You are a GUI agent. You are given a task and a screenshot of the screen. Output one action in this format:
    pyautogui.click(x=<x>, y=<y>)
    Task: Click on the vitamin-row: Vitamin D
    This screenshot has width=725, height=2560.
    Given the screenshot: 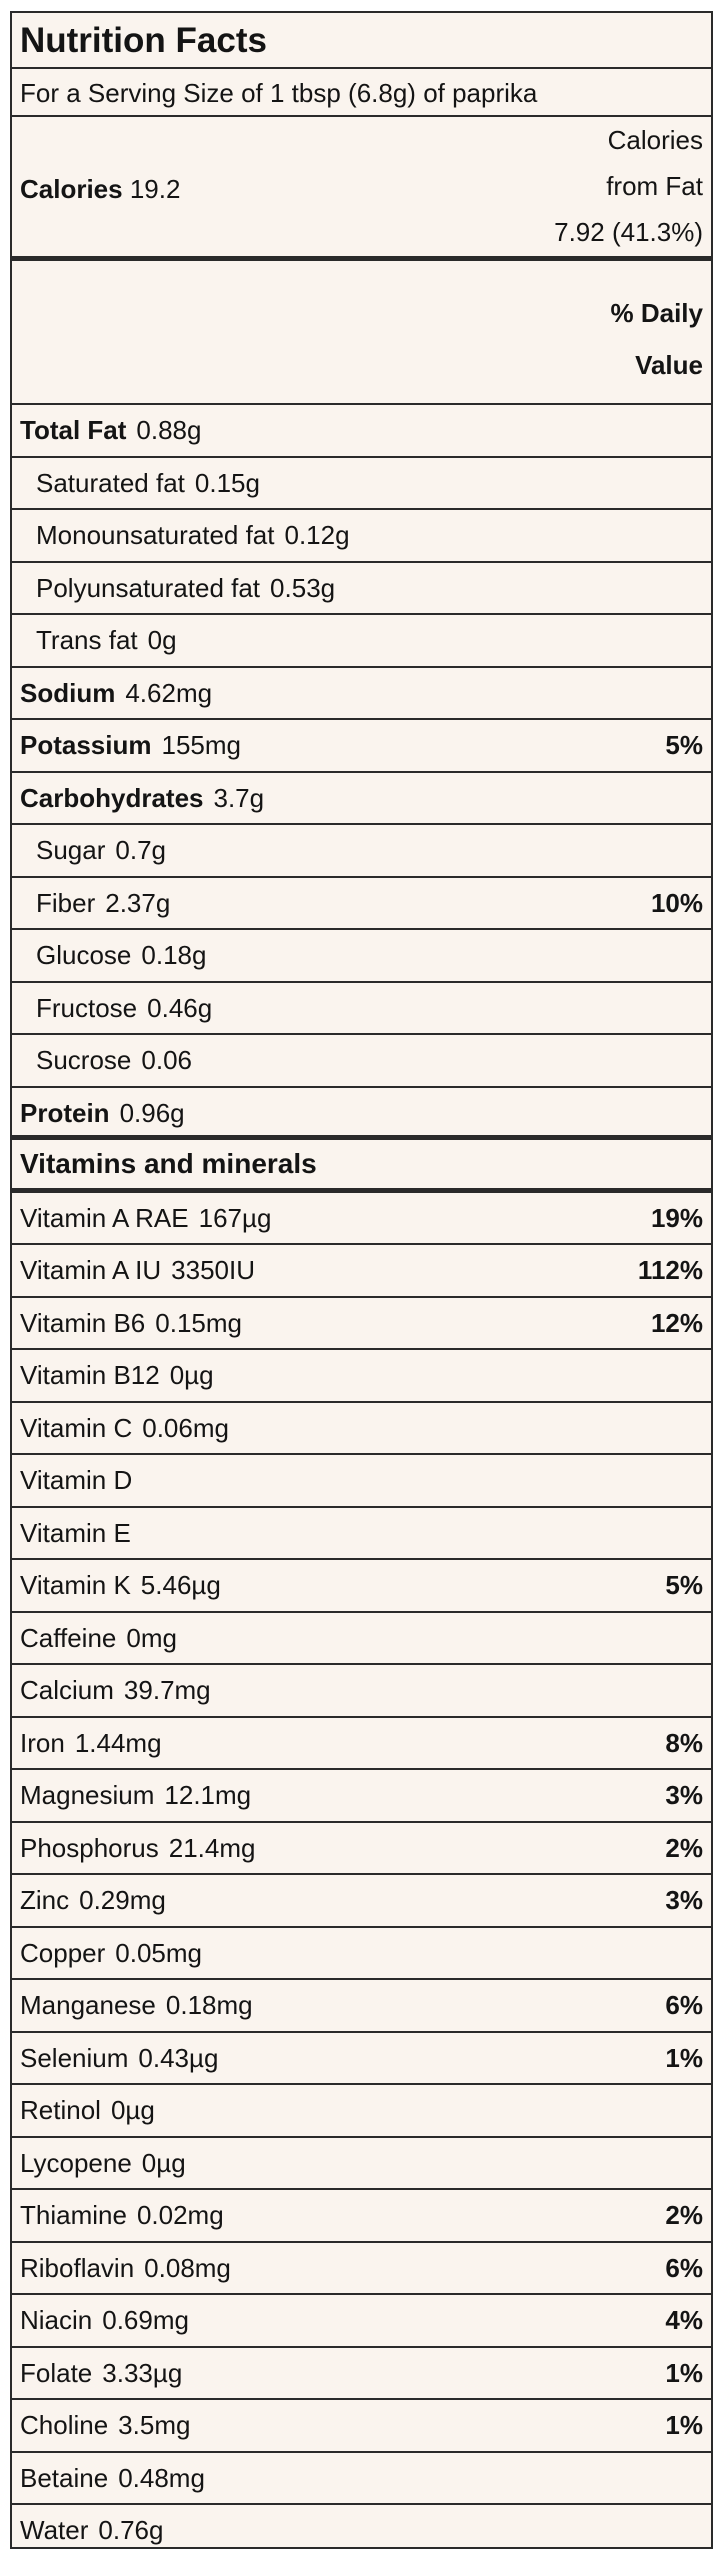 What is the action you would take?
    pyautogui.click(x=361, y=1481)
    